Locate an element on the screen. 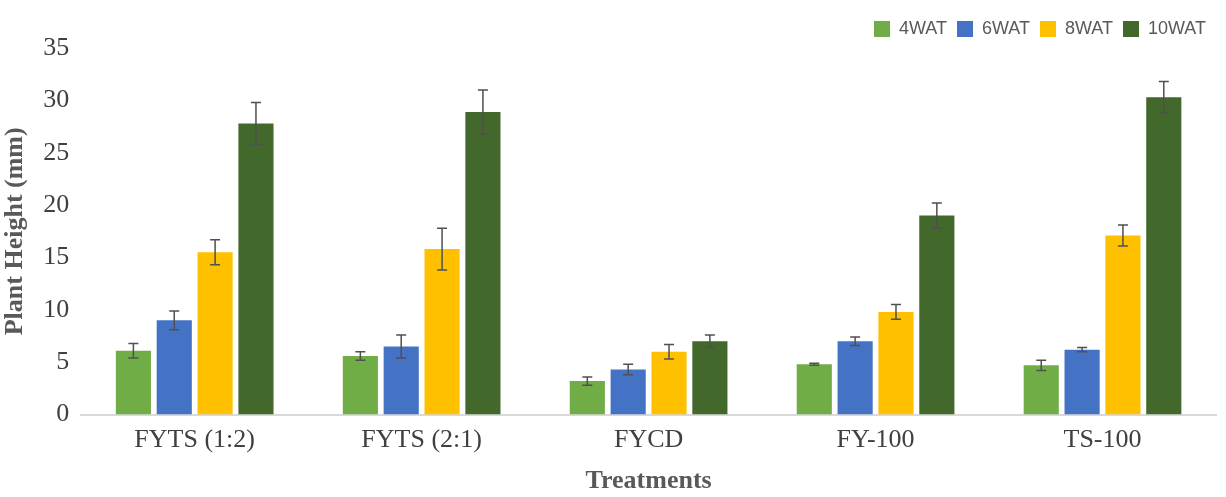 This screenshot has width=1226, height=497. y-tick-label: 30 is located at coordinates (56, 99).